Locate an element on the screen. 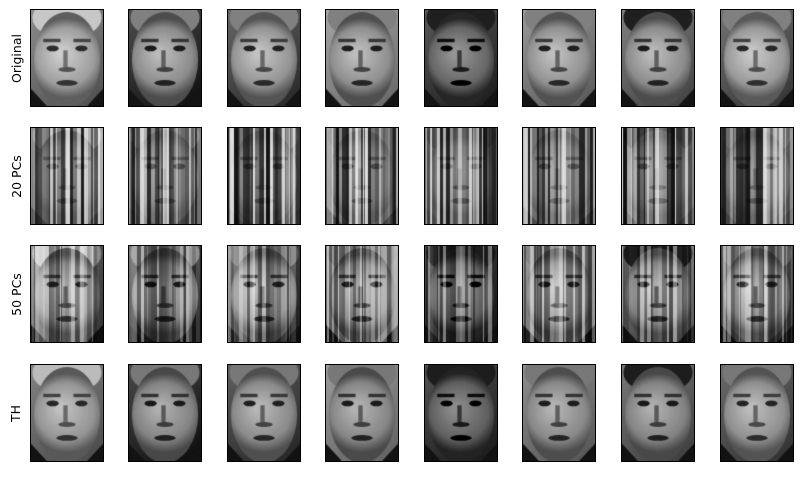 The image size is (806, 477). row-label-text: Original is located at coordinates (16, 58).